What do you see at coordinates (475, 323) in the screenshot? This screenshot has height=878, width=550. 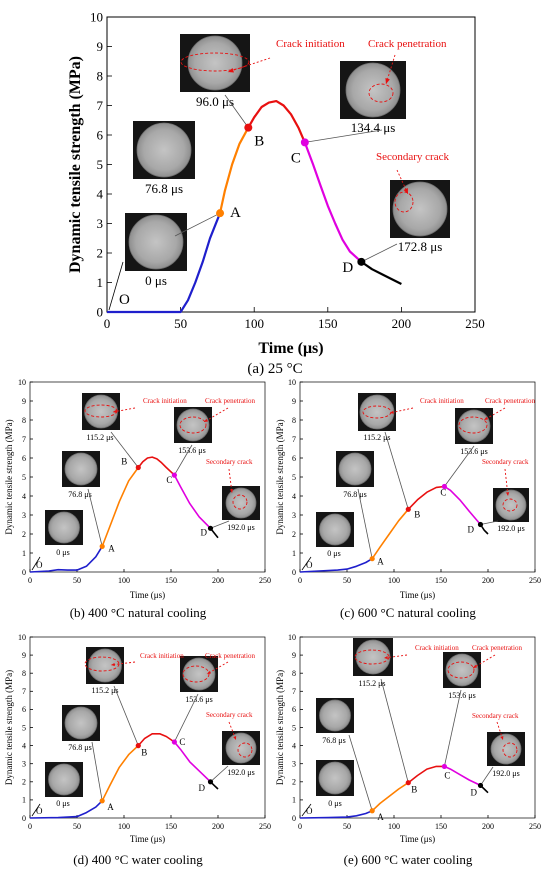 I see `x-tick-label: 250` at bounding box center [475, 323].